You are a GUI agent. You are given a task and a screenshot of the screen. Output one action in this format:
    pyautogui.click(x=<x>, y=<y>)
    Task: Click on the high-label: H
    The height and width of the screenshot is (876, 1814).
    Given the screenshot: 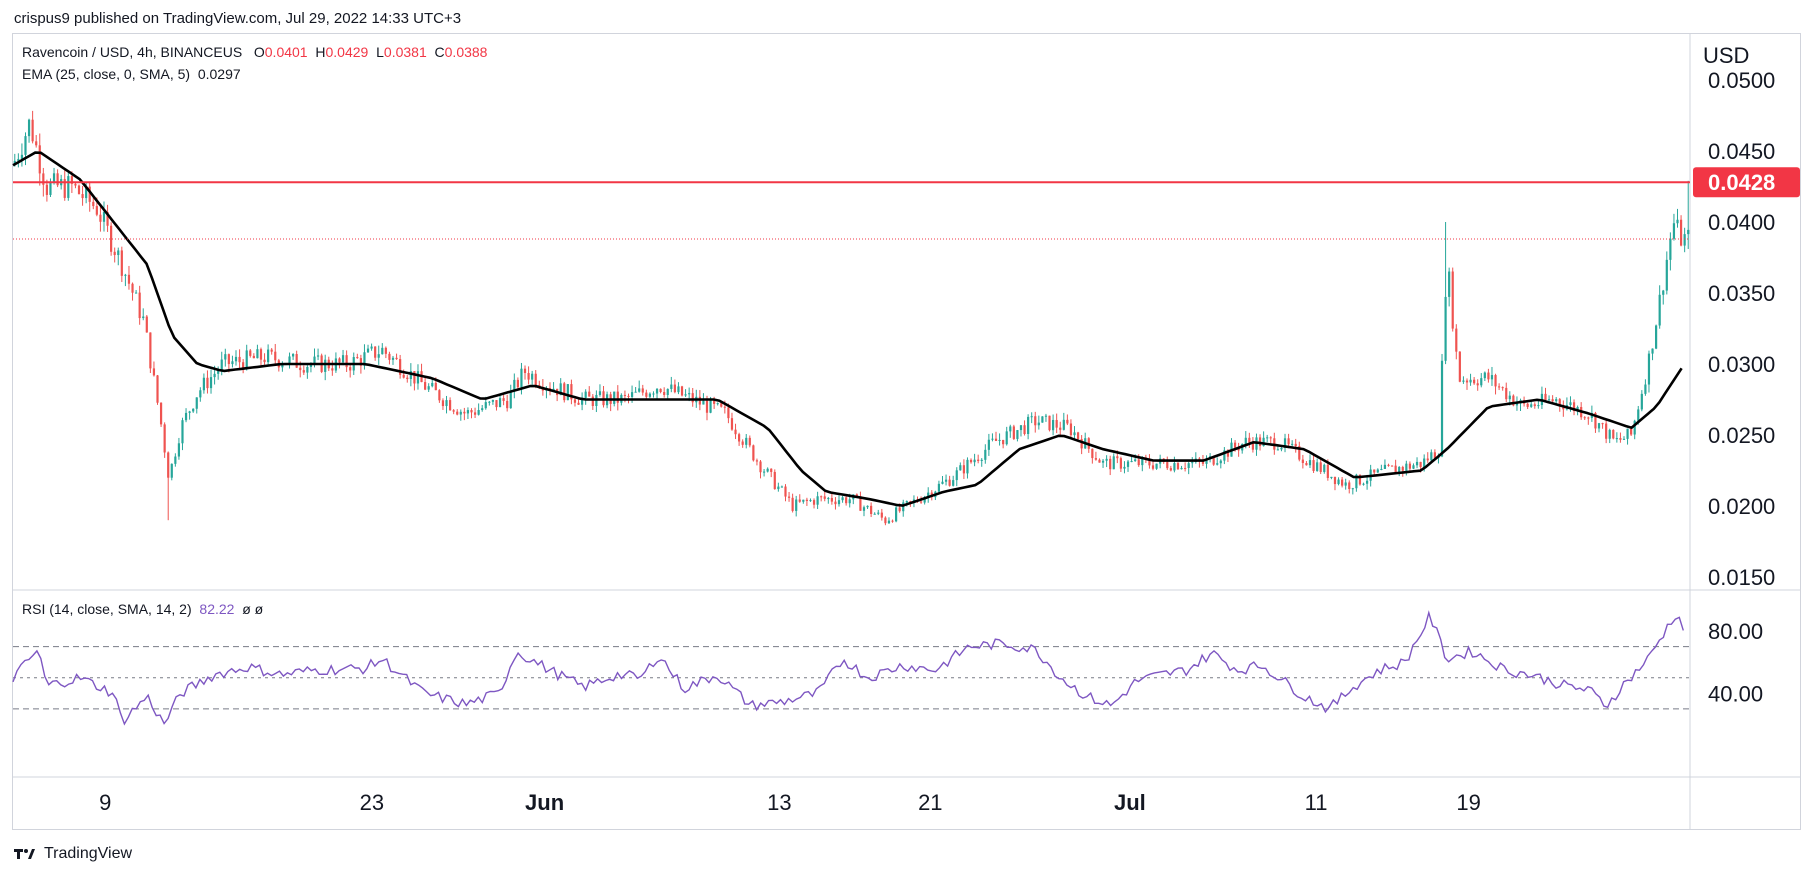 What is the action you would take?
    pyautogui.click(x=320, y=52)
    